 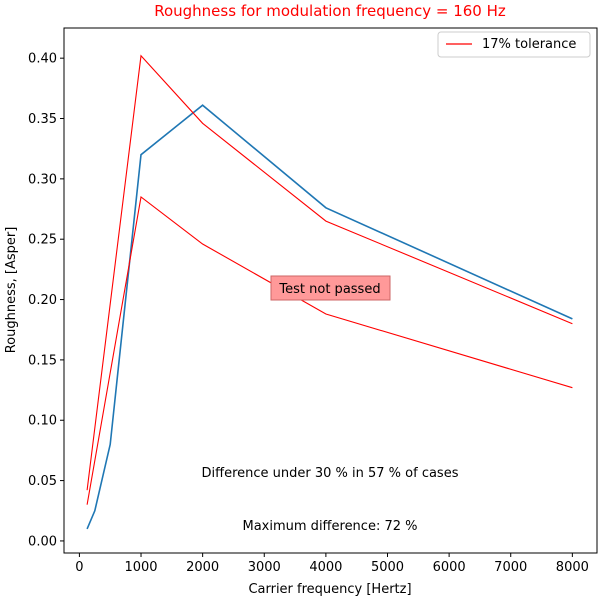 I want to click on y-tick-label: 0.05, so click(x=42, y=481).